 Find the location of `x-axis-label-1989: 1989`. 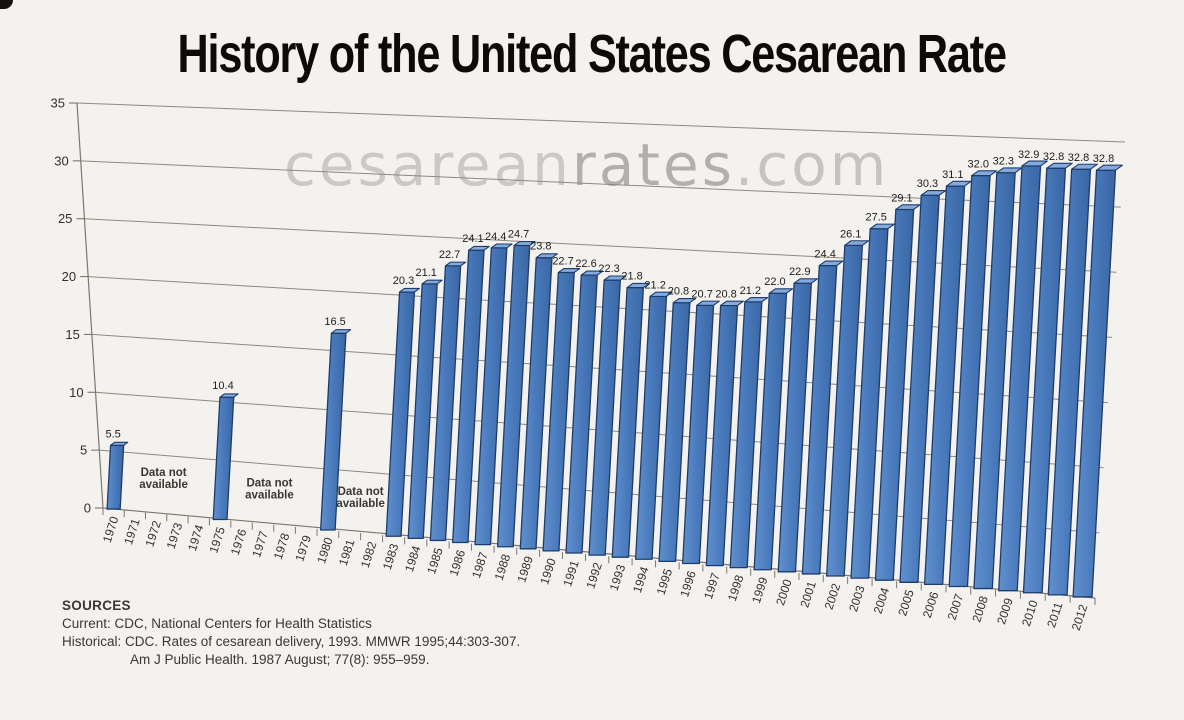

x-axis-label-1989: 1989 is located at coordinates (525, 569).